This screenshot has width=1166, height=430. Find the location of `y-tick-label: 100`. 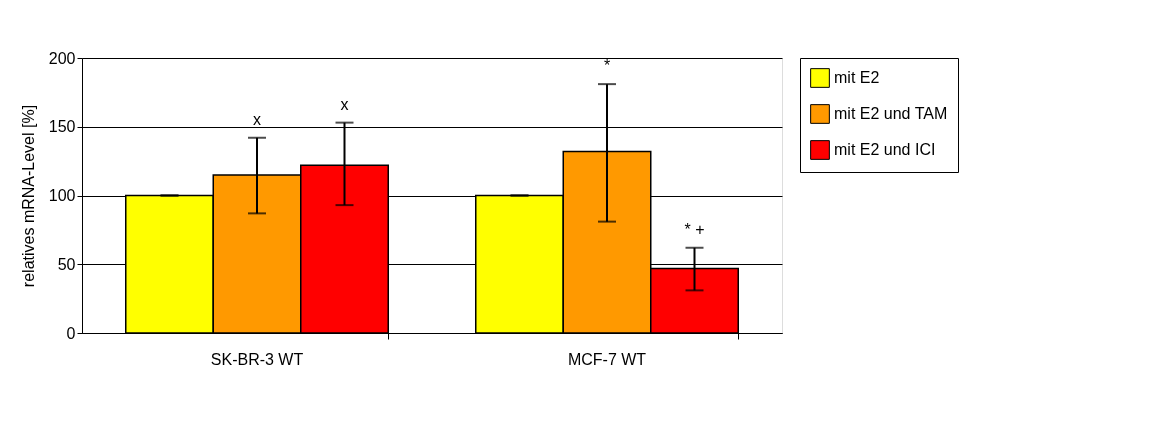

y-tick-label: 100 is located at coordinates (62, 195).